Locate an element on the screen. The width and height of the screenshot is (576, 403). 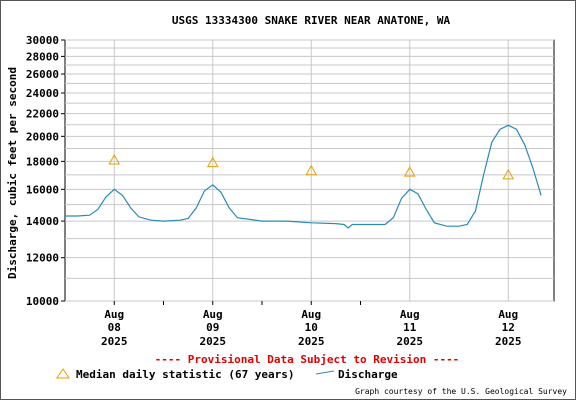
y-tick-label: 24000 is located at coordinates (42, 93).